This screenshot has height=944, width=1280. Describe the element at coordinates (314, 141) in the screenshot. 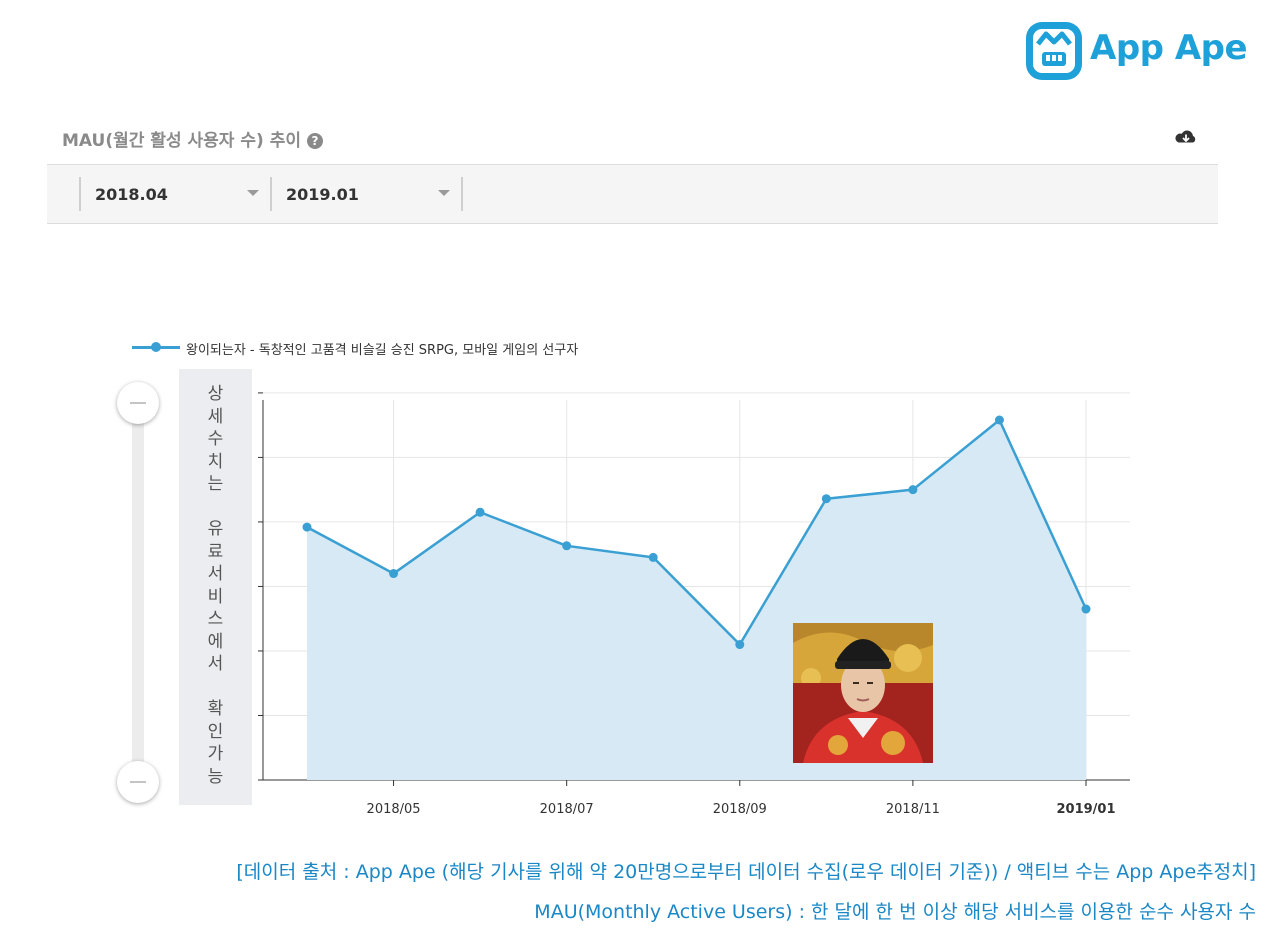

I see `help-icon: ?` at that location.